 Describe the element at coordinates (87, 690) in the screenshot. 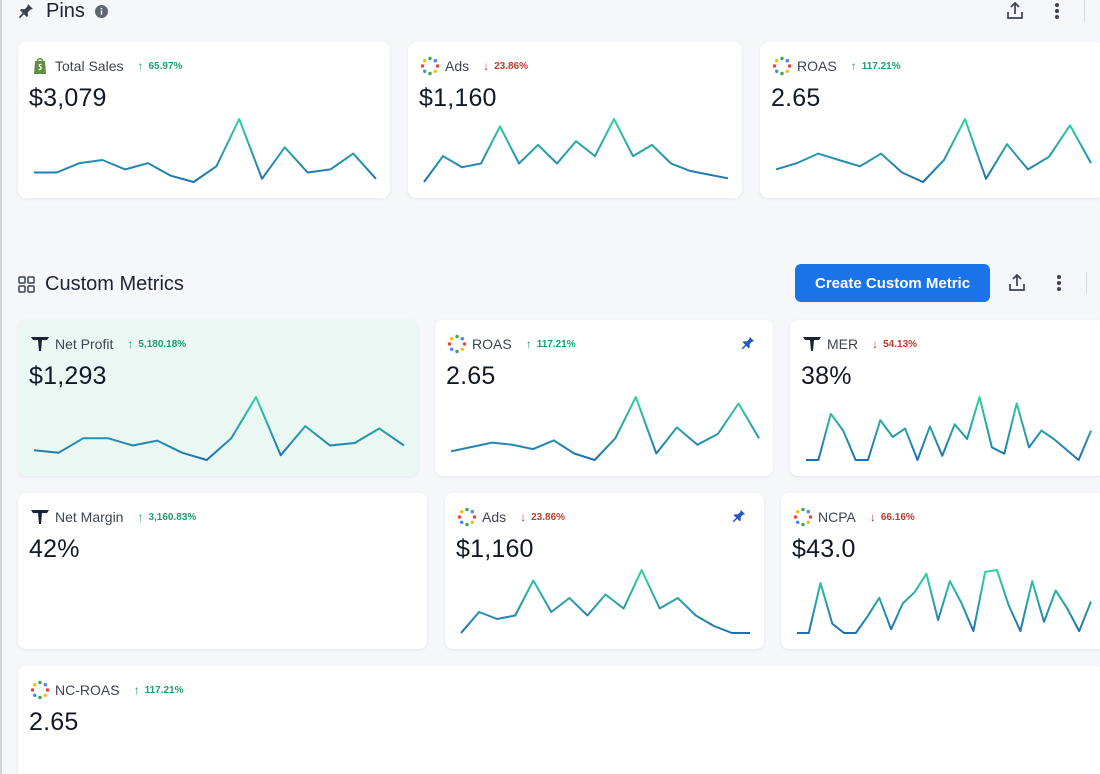

I see `metric-label: NC-ROAS` at that location.